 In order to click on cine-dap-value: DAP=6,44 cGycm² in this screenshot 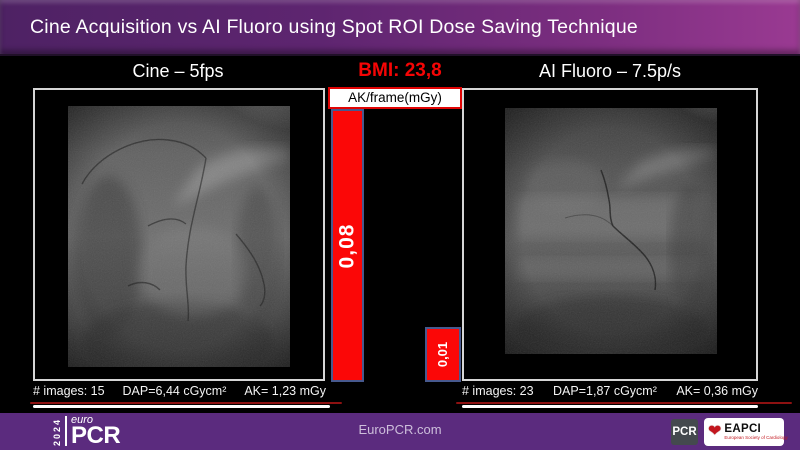, I will do `click(174, 391)`.